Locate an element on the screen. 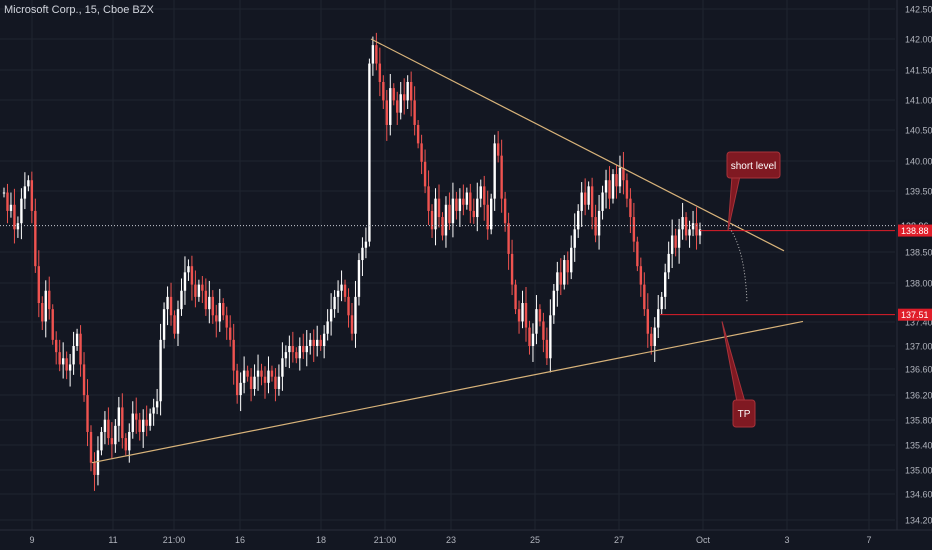 Image resolution: width=932 pixels, height=550 pixels. price-label: 138.88 is located at coordinates (915, 231).